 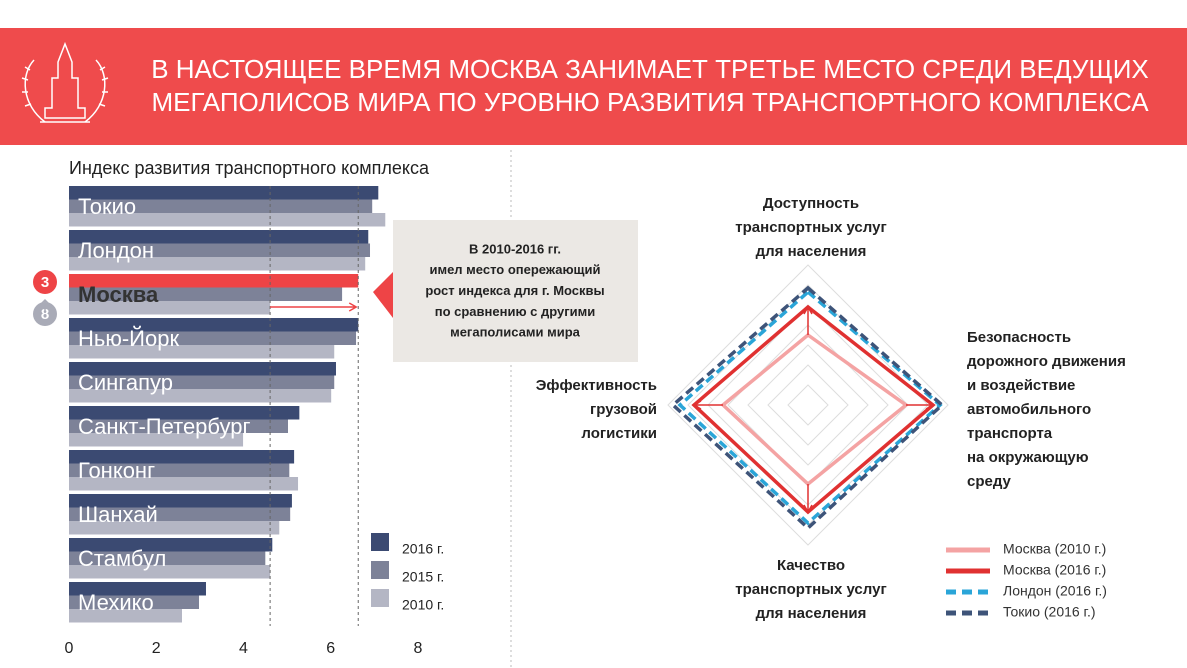 I want to click on axis-label: Качество, so click(x=811, y=565).